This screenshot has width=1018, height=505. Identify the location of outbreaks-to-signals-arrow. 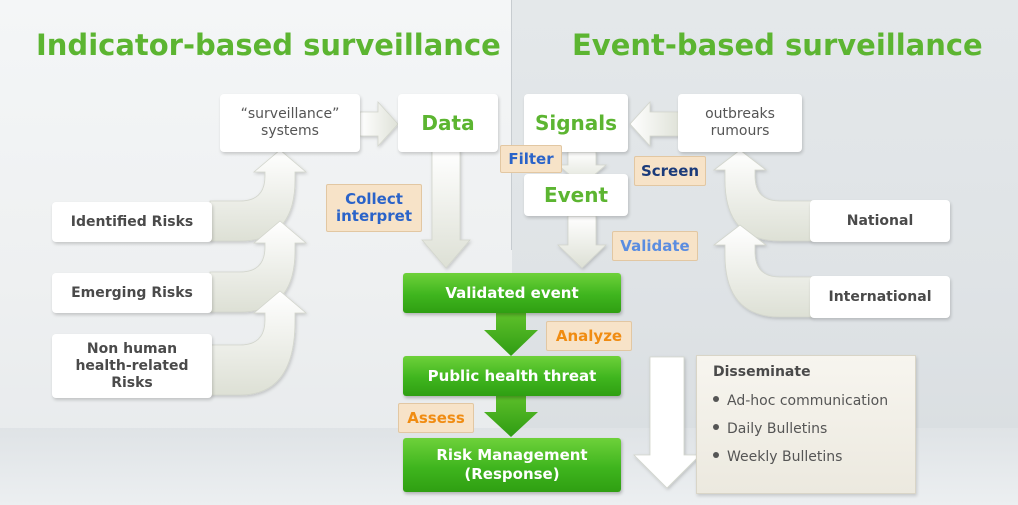
(655, 124).